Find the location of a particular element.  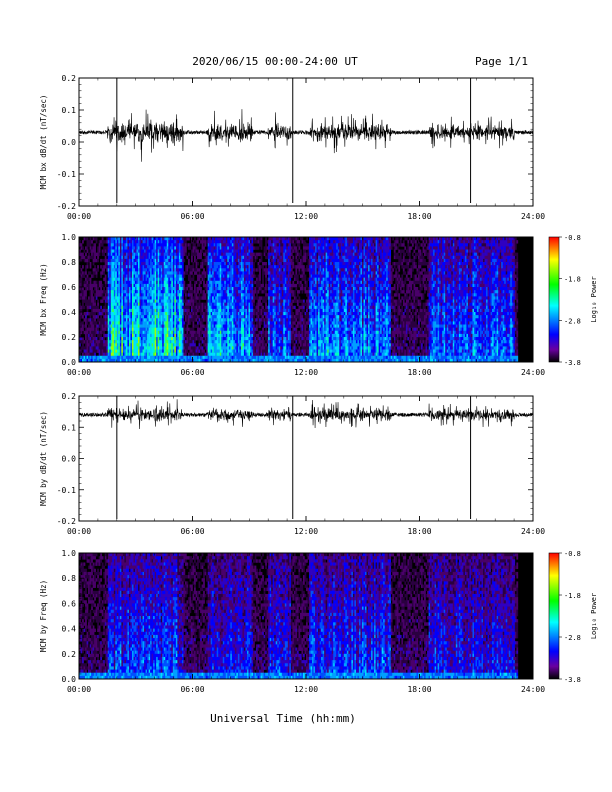

page-title: 2020/06/15 00:00-24:00 UT is located at coordinates (275, 61).